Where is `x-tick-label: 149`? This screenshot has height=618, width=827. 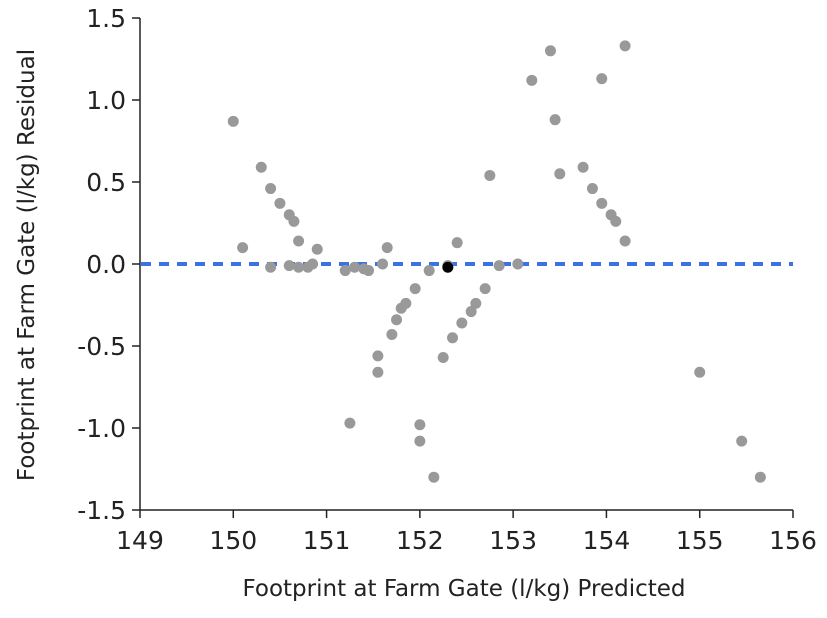 x-tick-label: 149 is located at coordinates (140, 540).